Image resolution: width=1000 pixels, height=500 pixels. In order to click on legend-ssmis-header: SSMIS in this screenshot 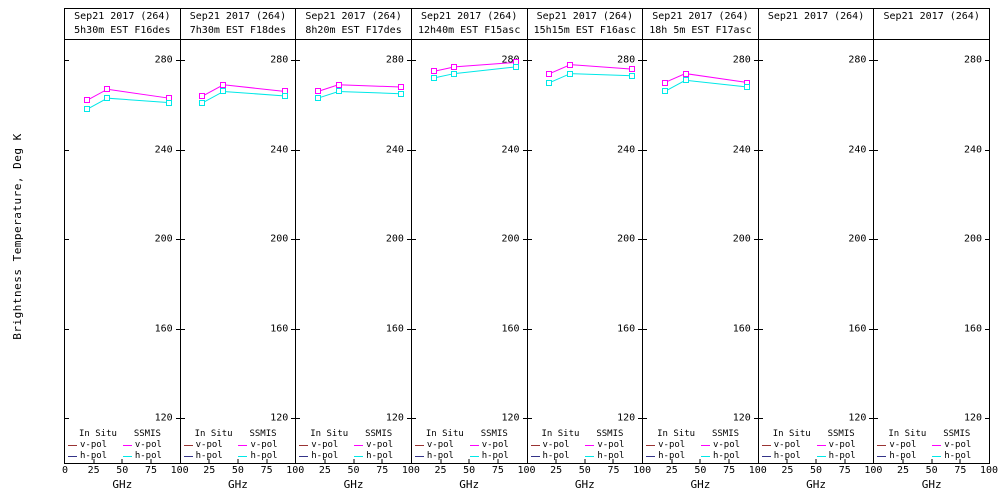, I will do `click(494, 434)`.